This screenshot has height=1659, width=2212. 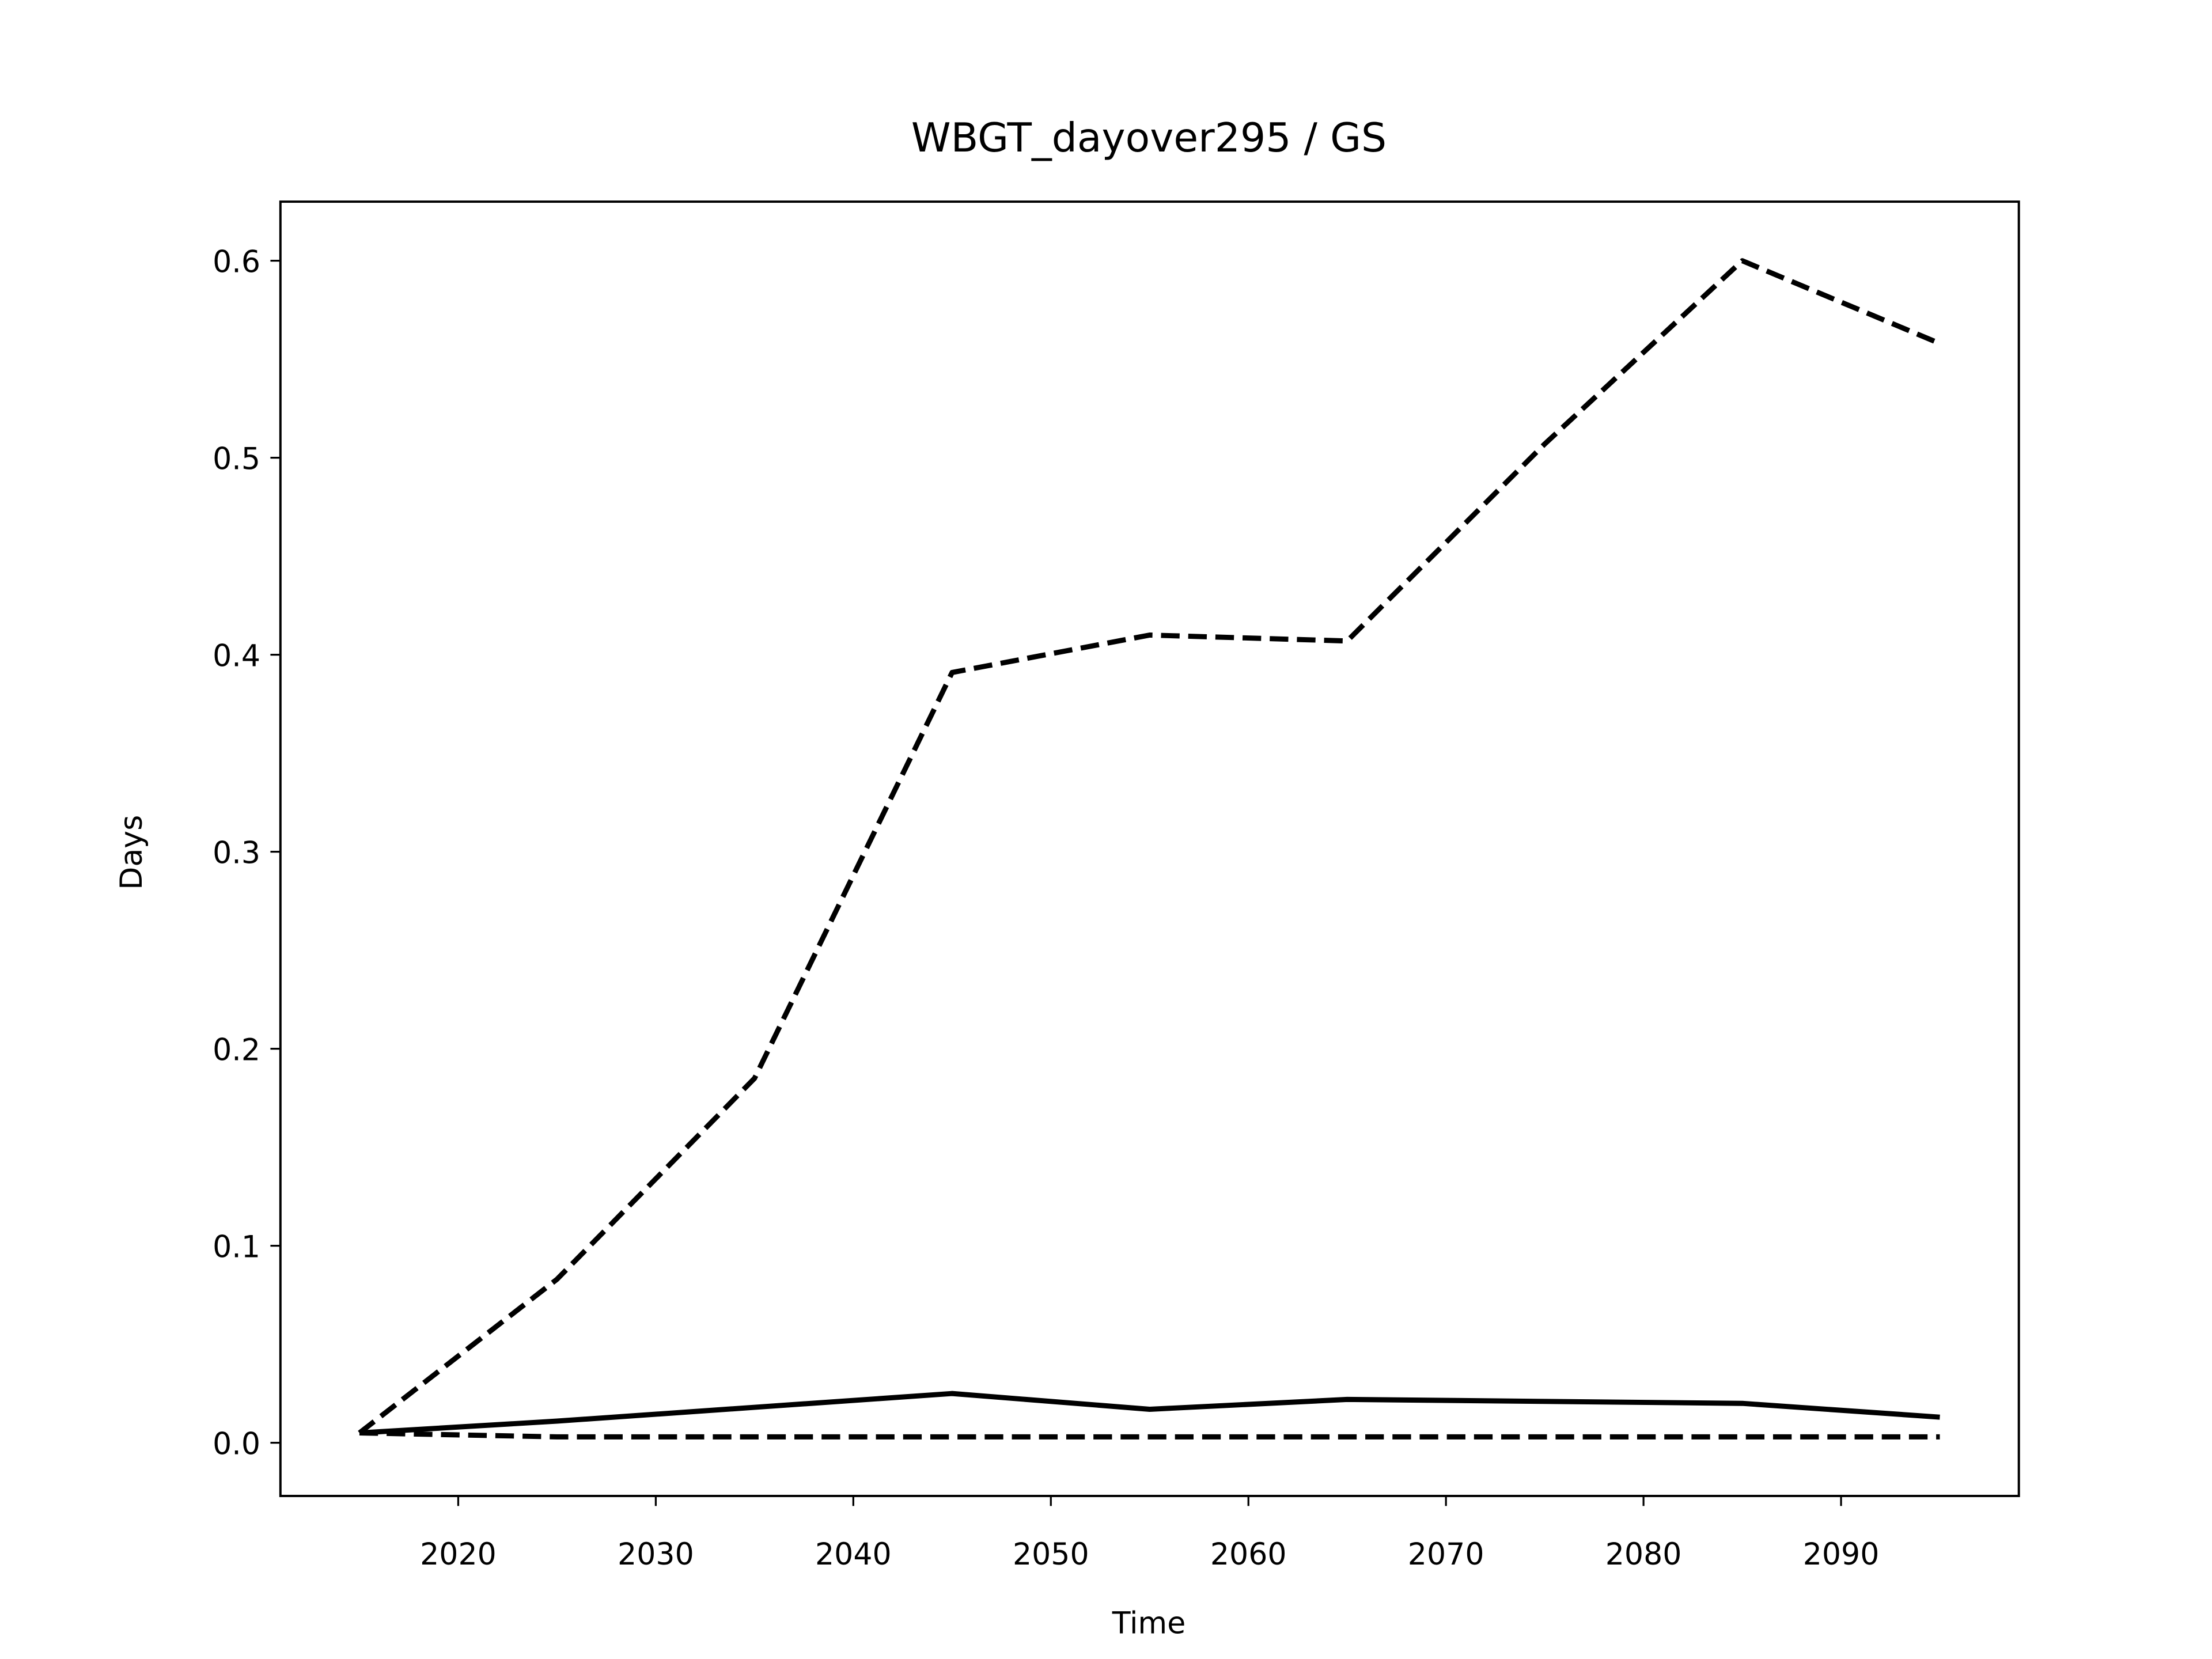 I want to click on y-tick-label: 0.4, so click(x=236, y=656).